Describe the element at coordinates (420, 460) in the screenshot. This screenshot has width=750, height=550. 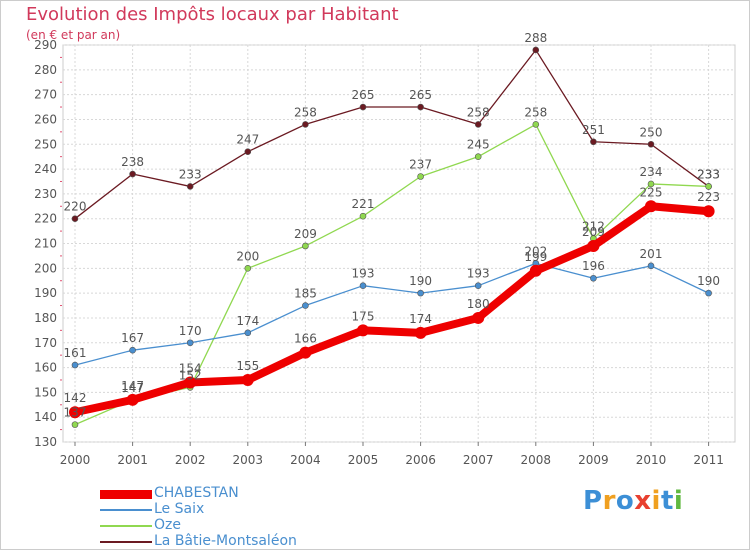
I see `x-tick-label: 2006` at that location.